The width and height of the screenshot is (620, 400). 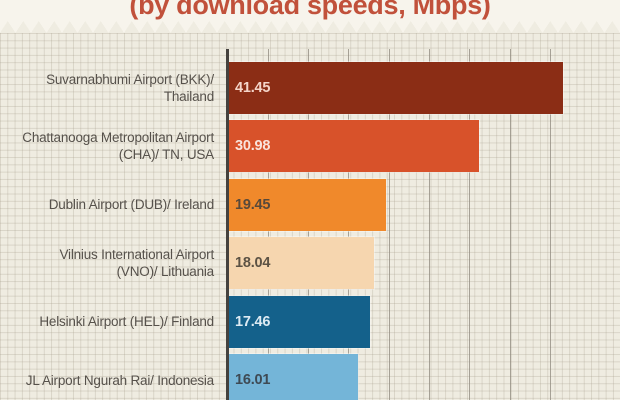 I want to click on bar-value-label: 41.45, so click(x=253, y=88).